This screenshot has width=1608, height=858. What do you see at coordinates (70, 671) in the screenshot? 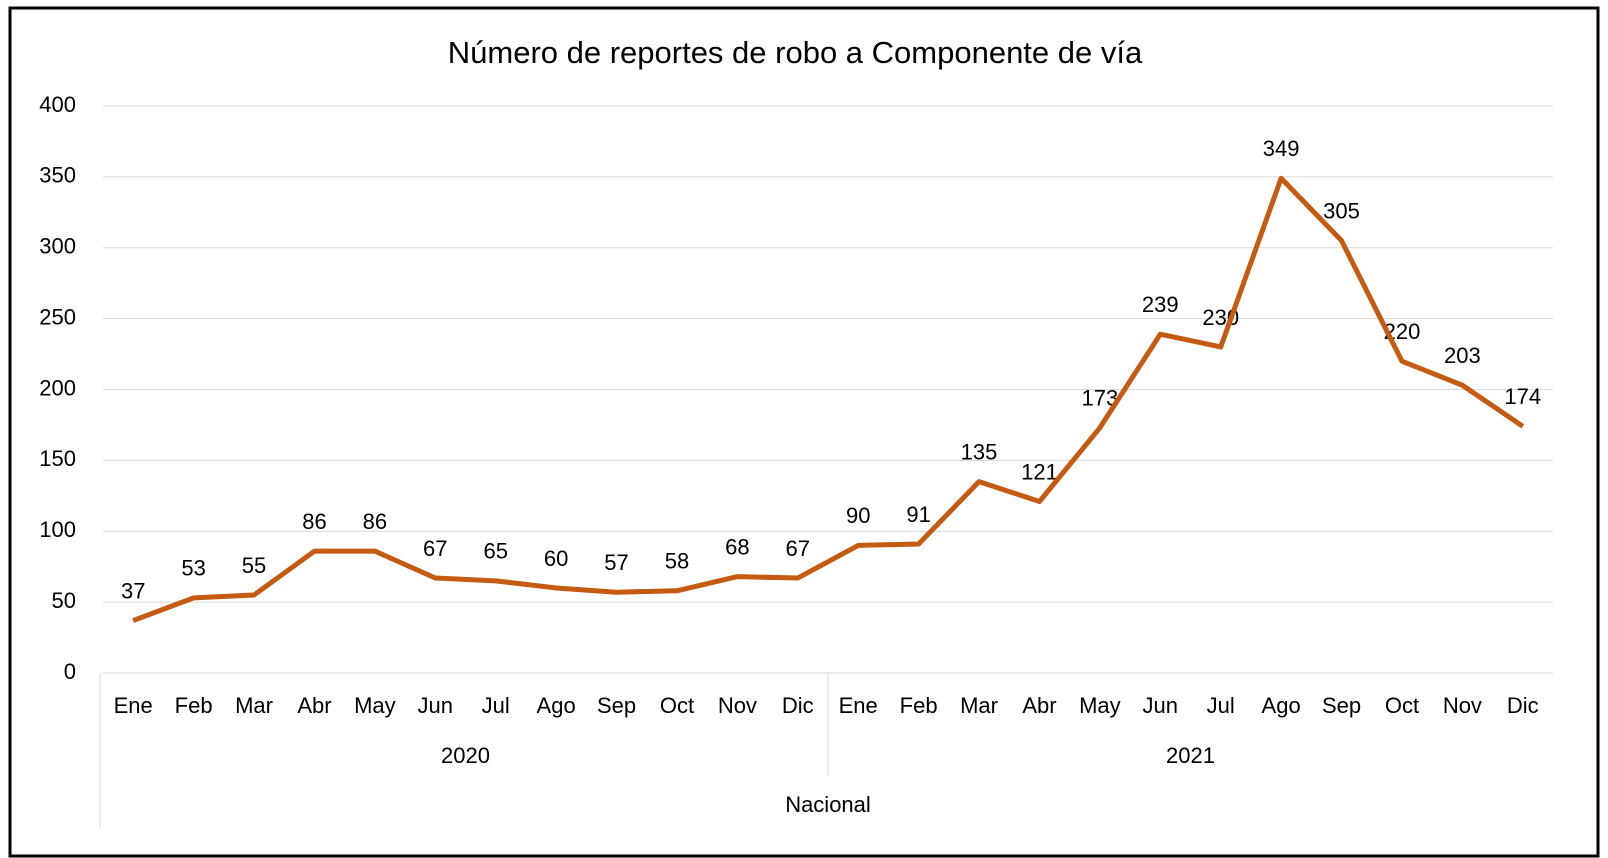
I see `y-tick-label: 0` at bounding box center [70, 671].